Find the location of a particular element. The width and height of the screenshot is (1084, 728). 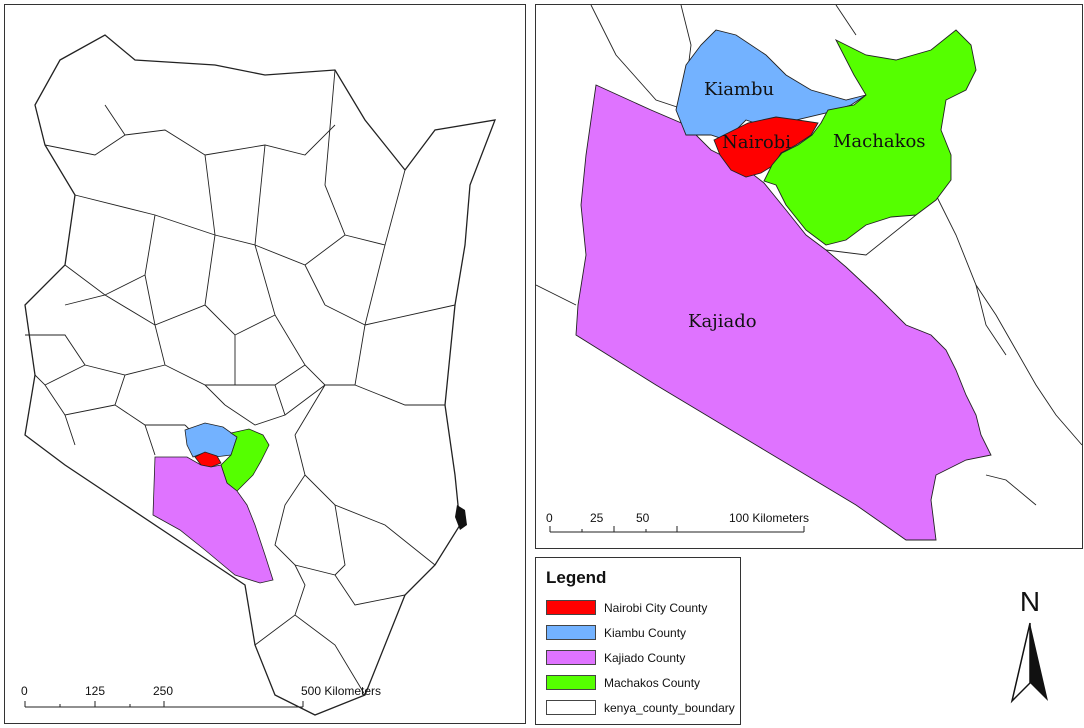

legend-swatch-kajiado is located at coordinates (571, 657).